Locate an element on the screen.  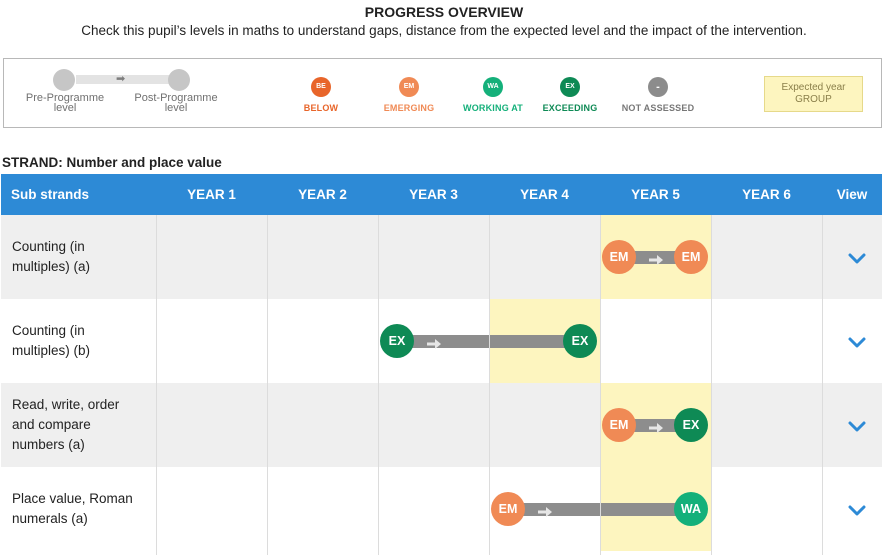
working-at-badge-icon: WA is located at coordinates (493, 87).